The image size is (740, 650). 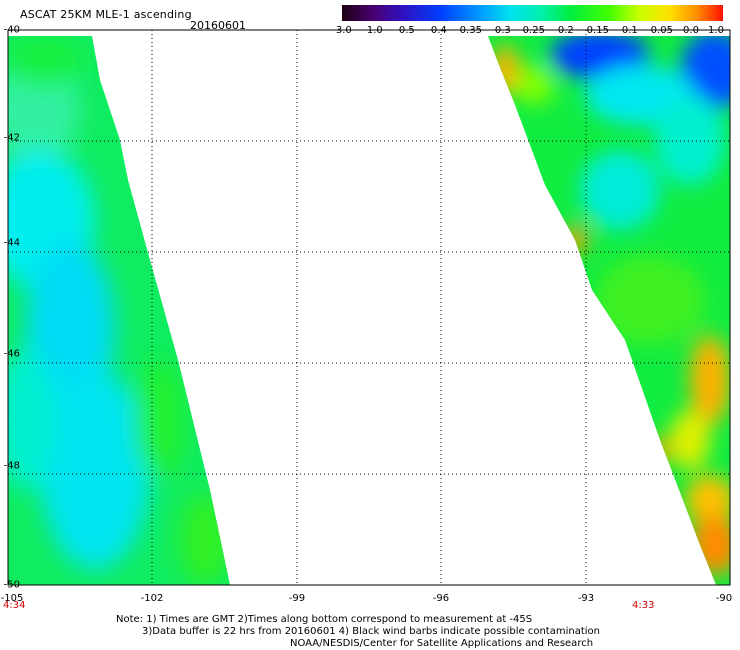 What do you see at coordinates (11, 243) in the screenshot?
I see `lat-tick-label: -44` at bounding box center [11, 243].